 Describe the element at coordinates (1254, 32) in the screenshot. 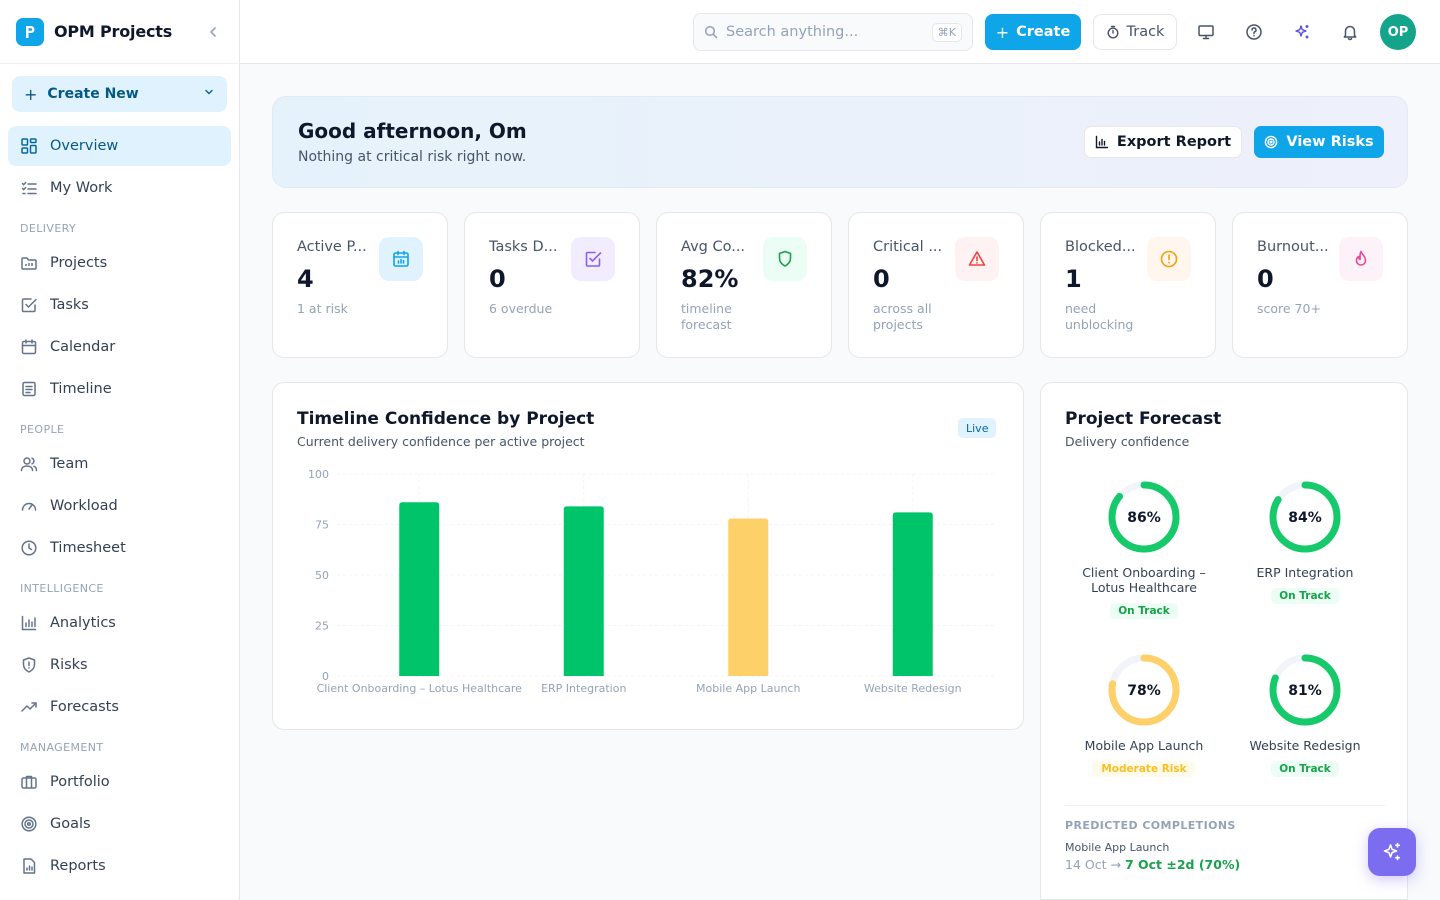

I see `help-icon` at that location.